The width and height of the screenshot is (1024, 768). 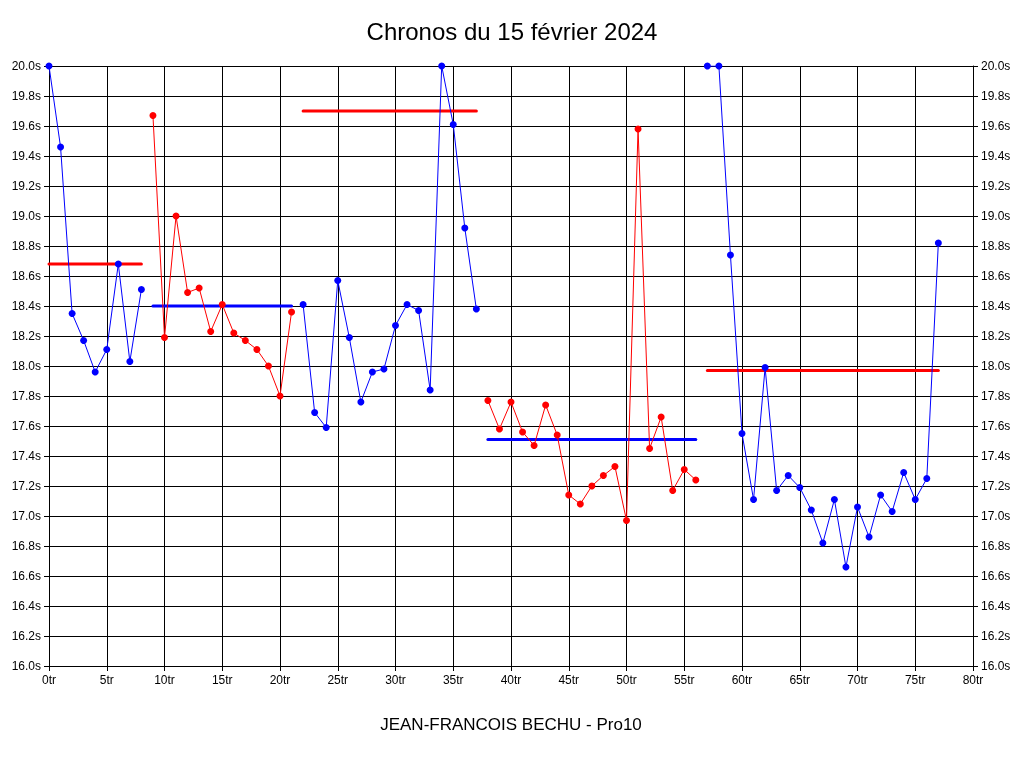 What do you see at coordinates (26, 666) in the screenshot?
I see `y-tick-label: 16.0s` at bounding box center [26, 666].